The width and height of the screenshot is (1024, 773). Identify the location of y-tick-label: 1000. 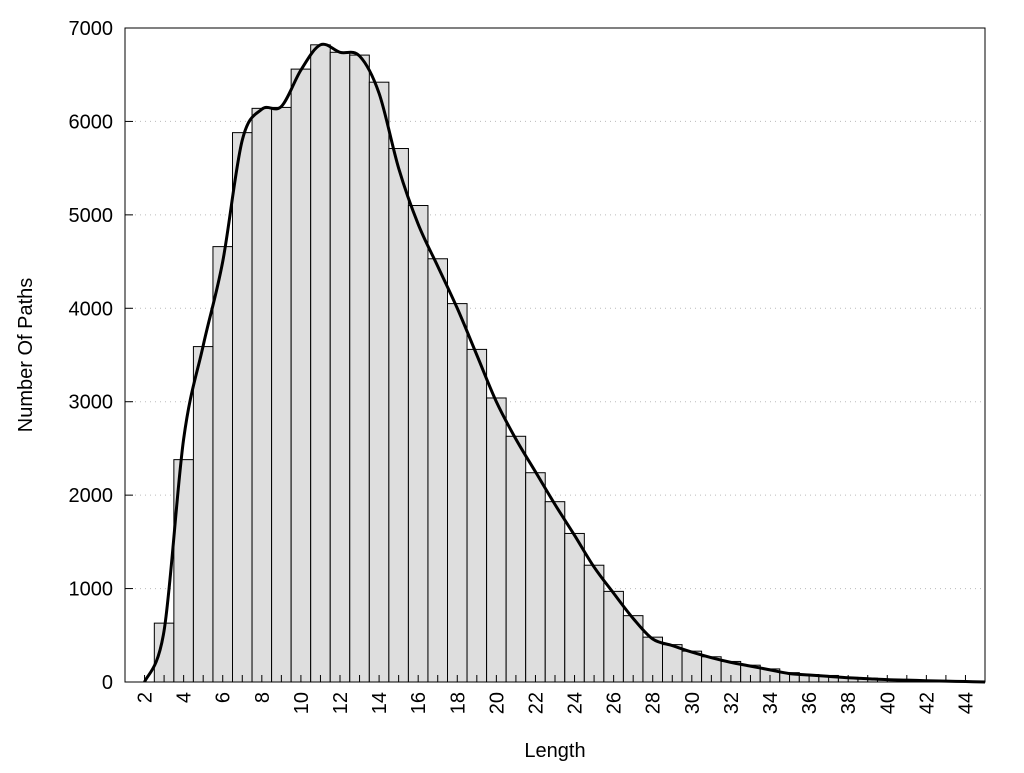
(91, 590).